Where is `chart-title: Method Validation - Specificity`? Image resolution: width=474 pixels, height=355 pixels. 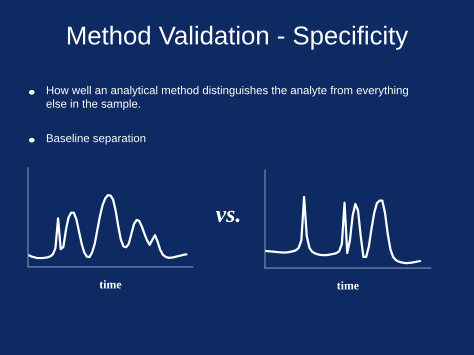 chart-title: Method Validation - Specificity is located at coordinates (238, 38).